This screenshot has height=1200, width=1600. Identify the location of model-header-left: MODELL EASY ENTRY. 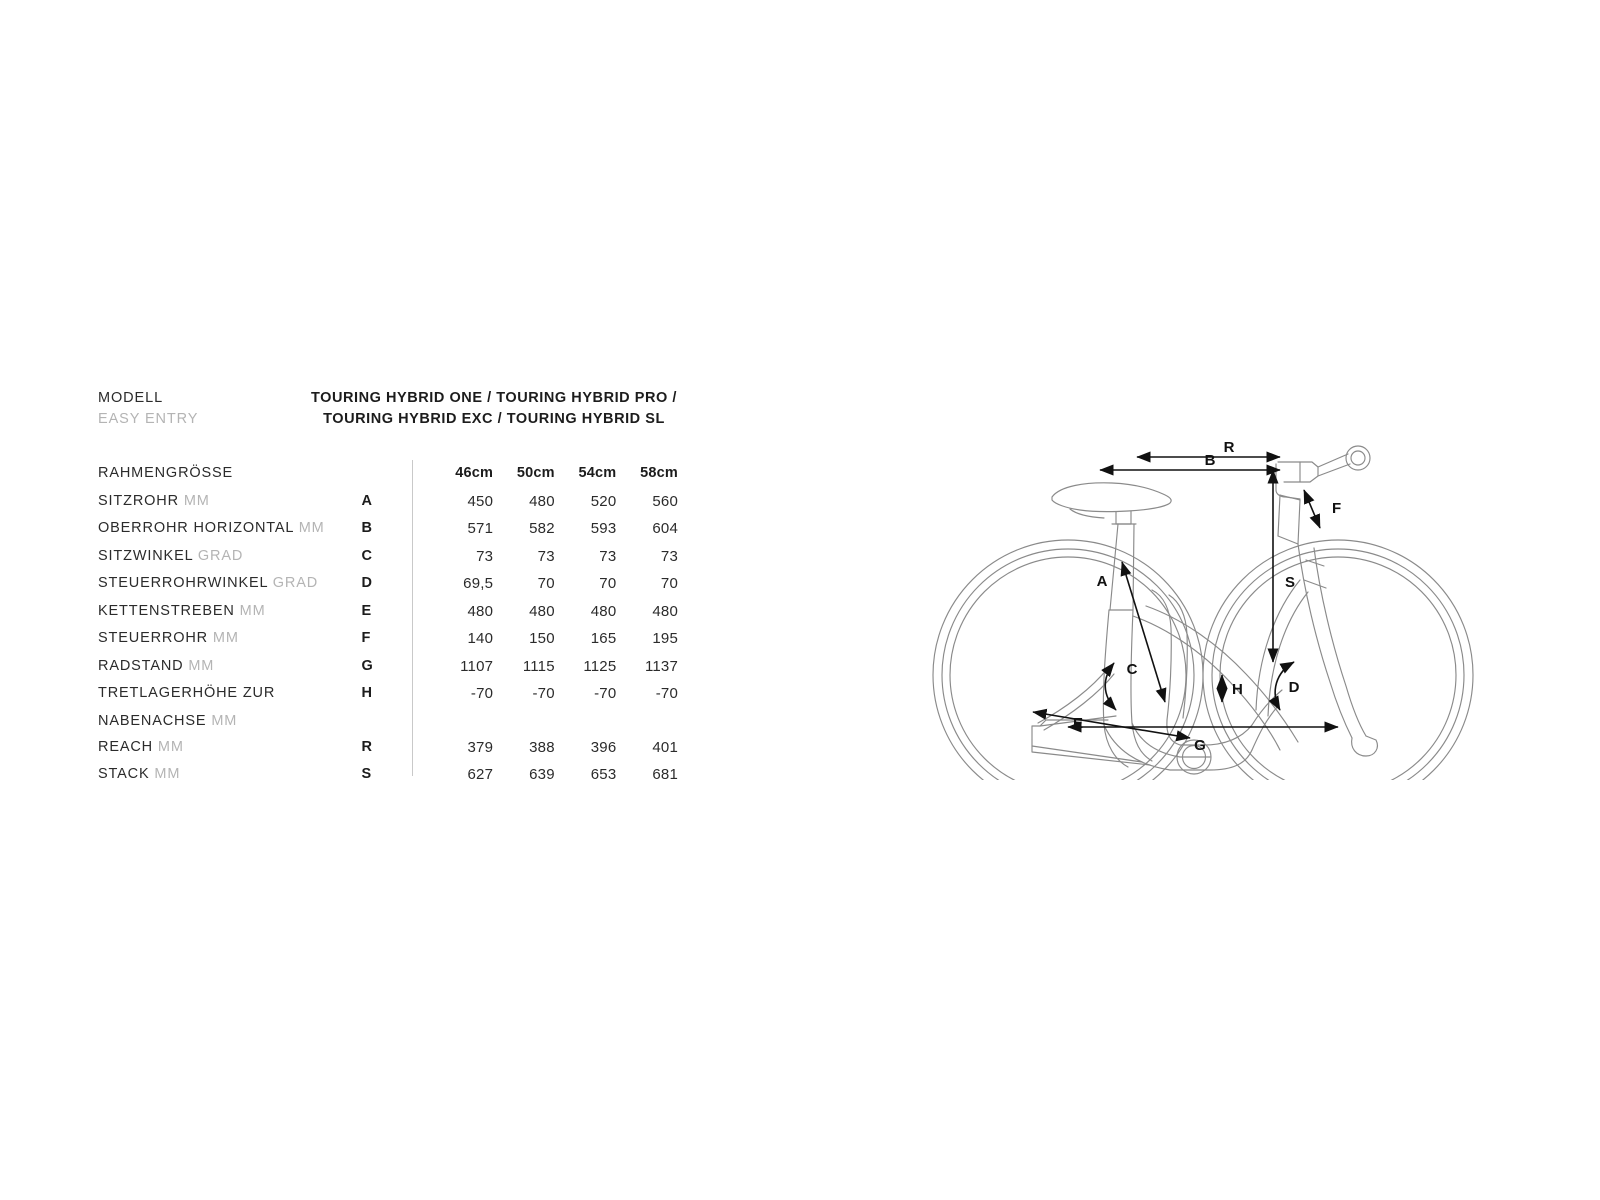
(148, 409).